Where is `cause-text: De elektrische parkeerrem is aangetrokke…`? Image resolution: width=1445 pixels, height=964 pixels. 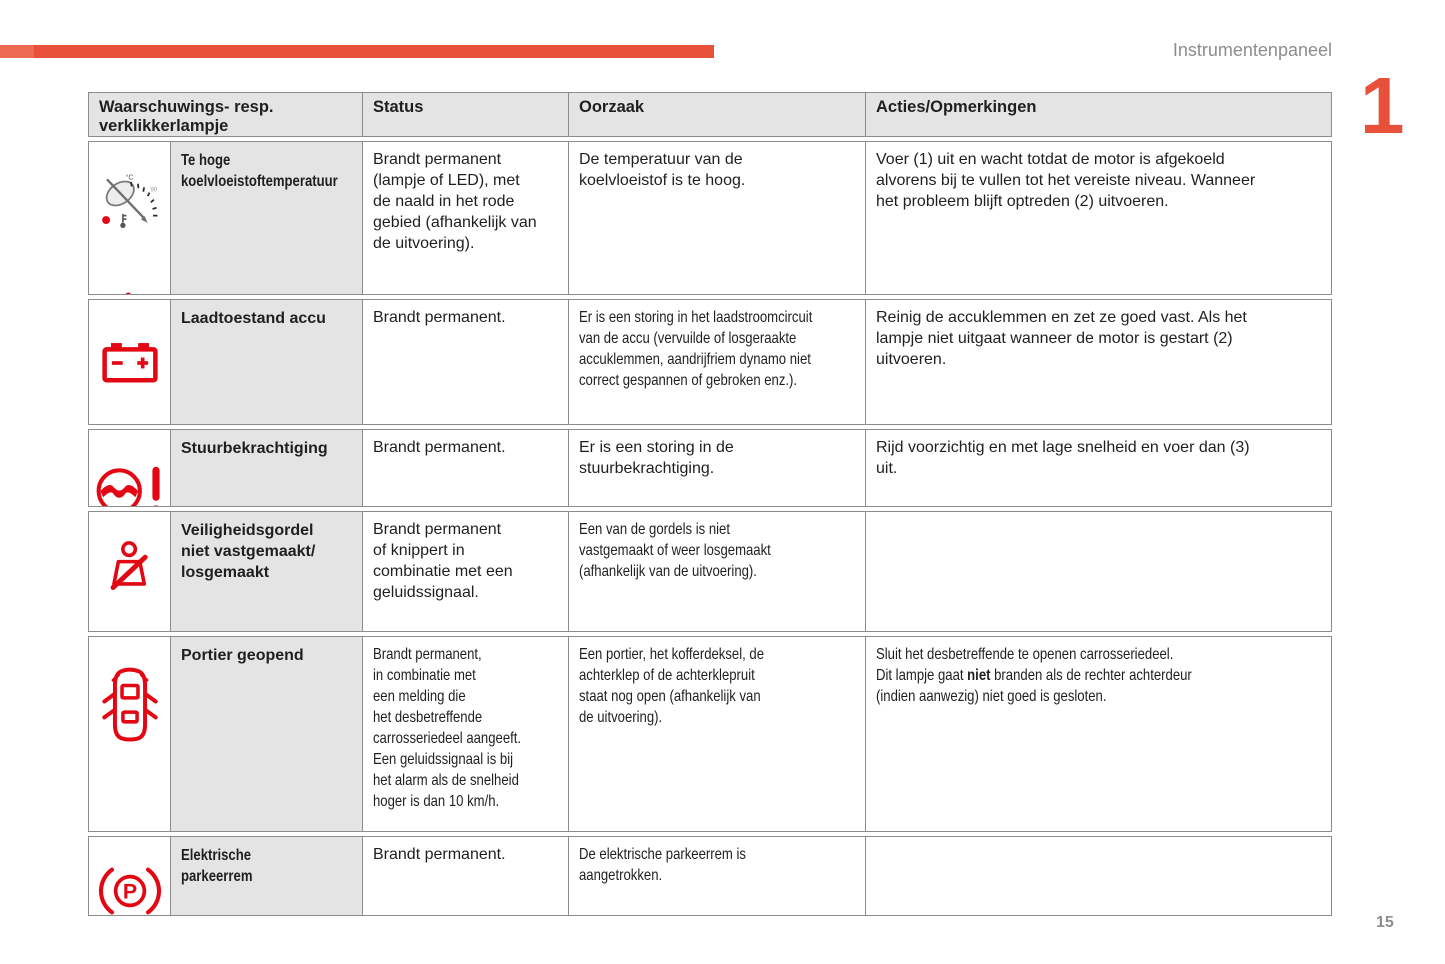
cause-text: De elektrische parkeerrem is aangetrokke… is located at coordinates (662, 865).